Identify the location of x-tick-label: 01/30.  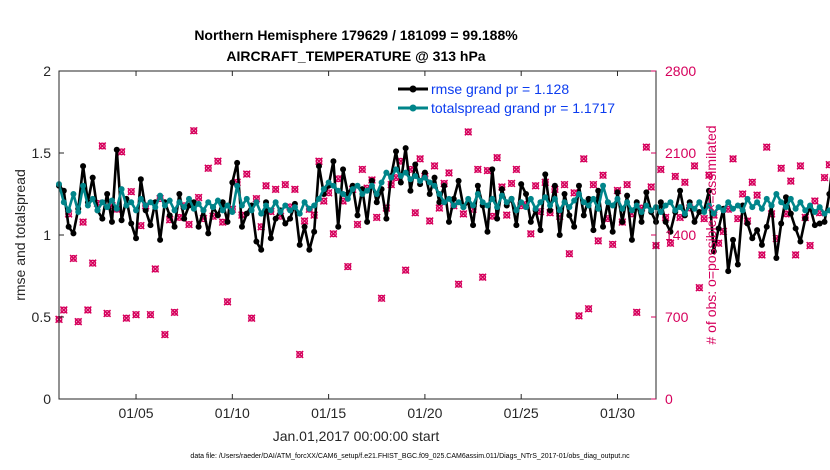
(617, 413).